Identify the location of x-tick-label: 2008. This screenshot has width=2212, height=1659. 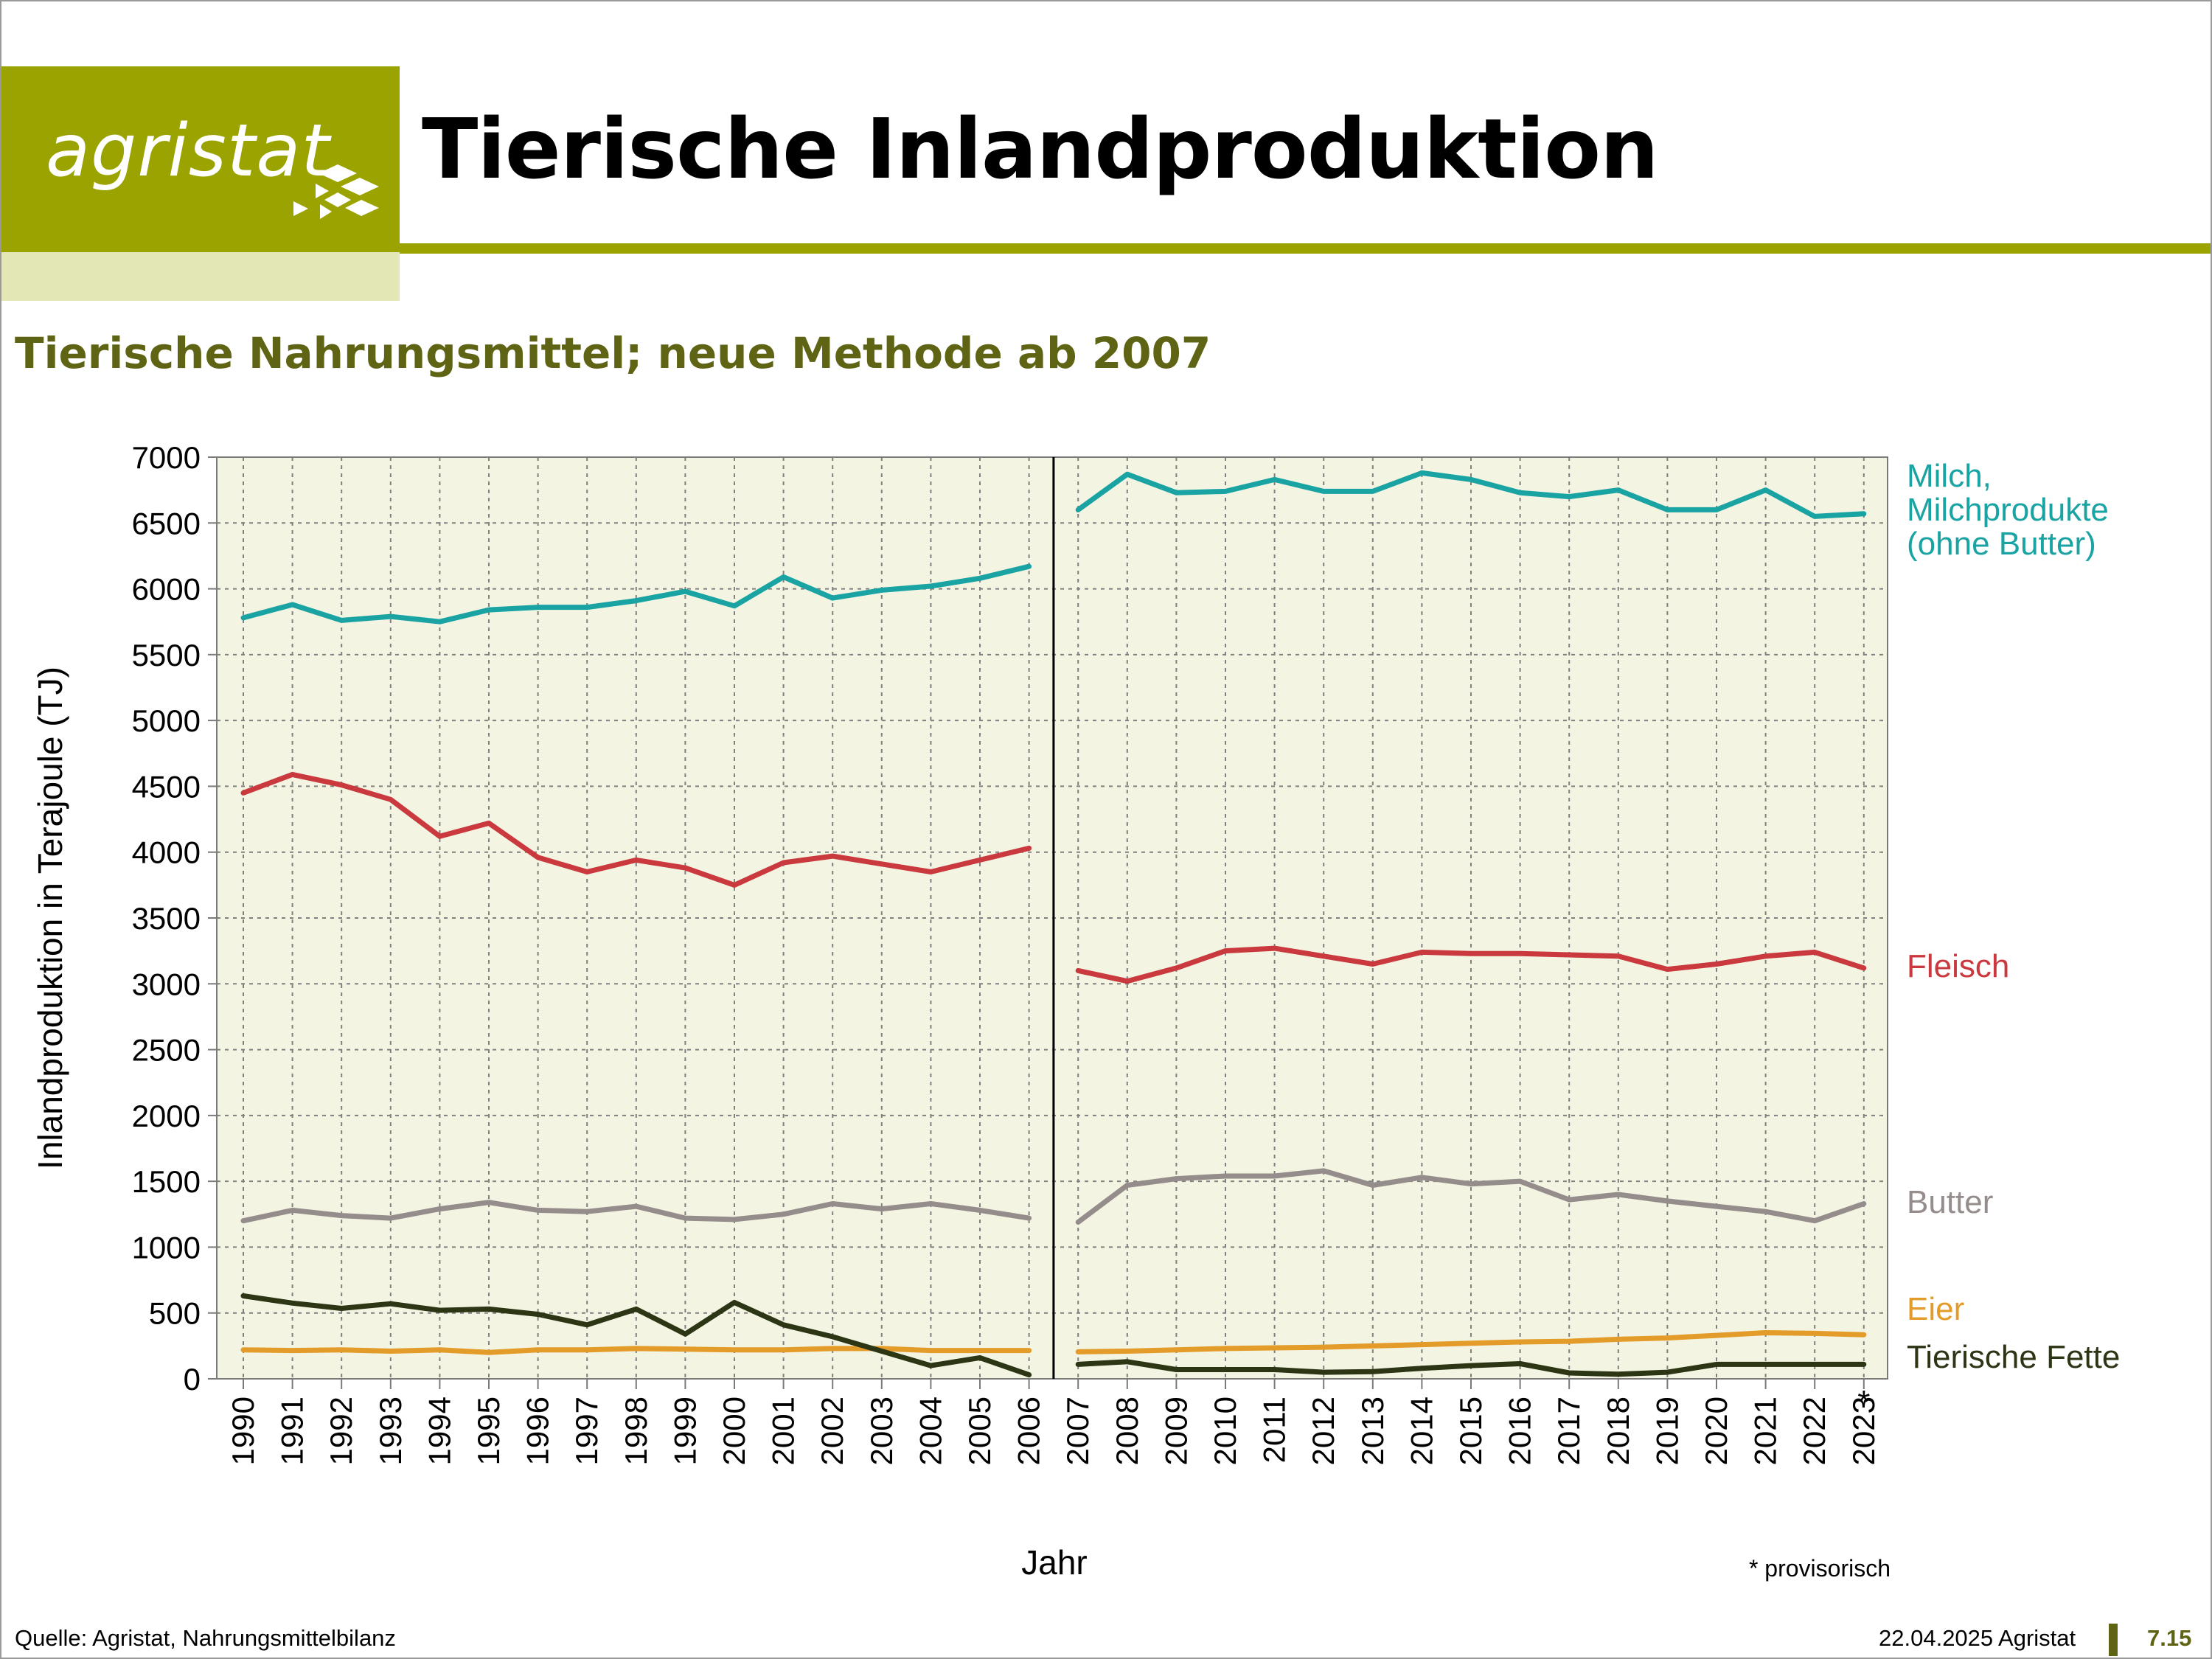
(1127, 1431).